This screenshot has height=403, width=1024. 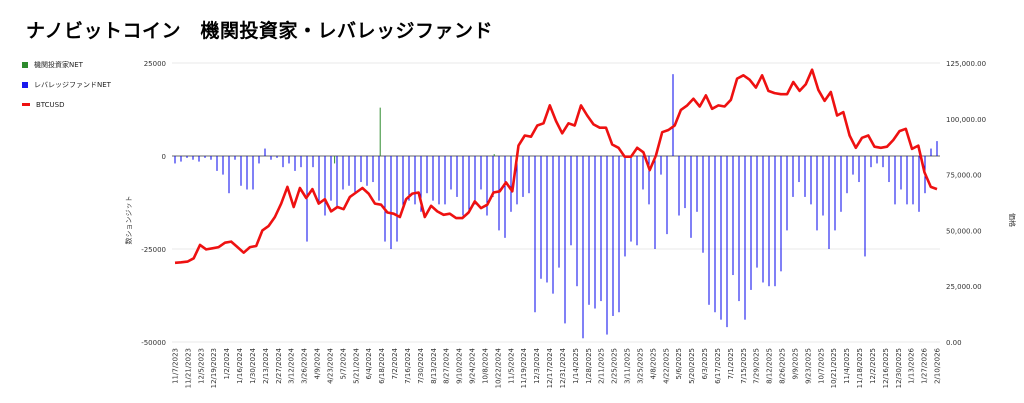 I want to click on x-tick-label: 11/5/2024, so click(x=511, y=365).